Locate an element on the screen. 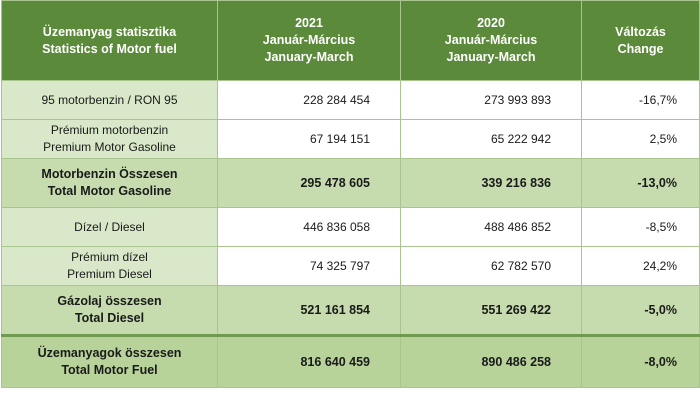  value-2021: 228 284 454 is located at coordinates (309, 100).